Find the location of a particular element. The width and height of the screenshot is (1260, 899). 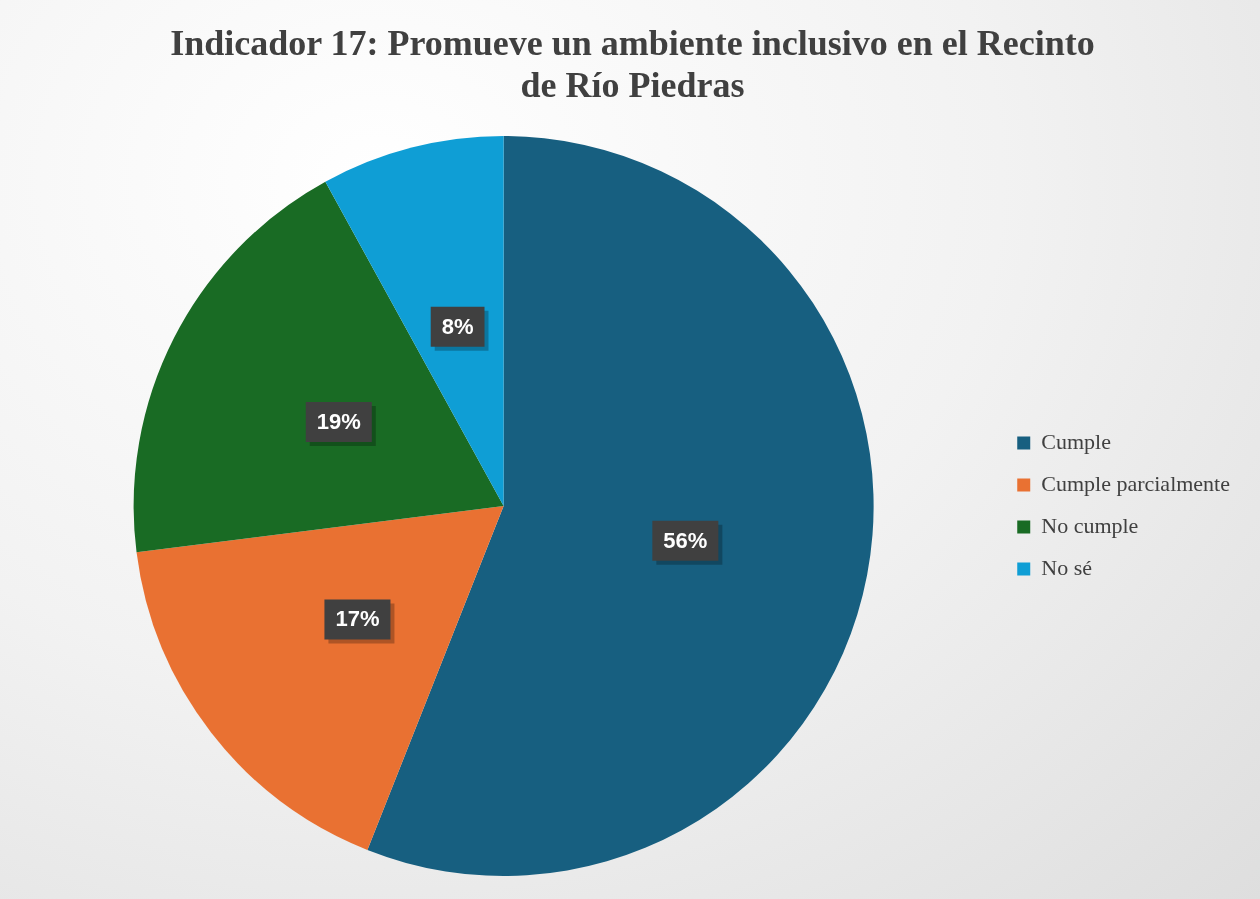

legend-label: No sé is located at coordinates (1066, 567).